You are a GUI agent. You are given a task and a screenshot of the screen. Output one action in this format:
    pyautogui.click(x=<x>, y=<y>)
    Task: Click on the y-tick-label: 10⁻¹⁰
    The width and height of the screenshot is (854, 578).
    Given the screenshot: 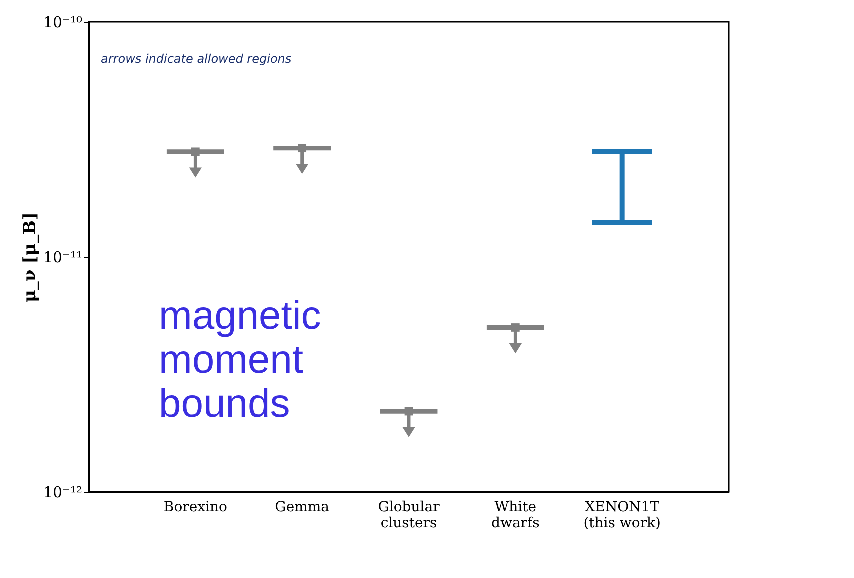 What is the action you would take?
    pyautogui.click(x=62, y=23)
    